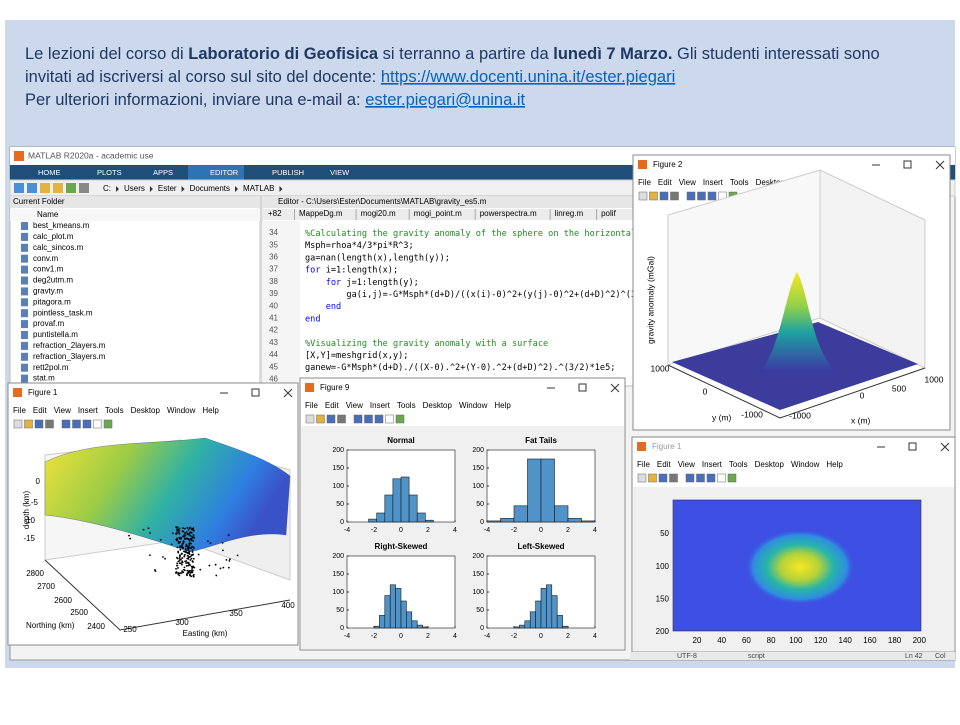  Describe the element at coordinates (58, 247) in the screenshot. I see `file-name: calc_sincos.m` at that location.